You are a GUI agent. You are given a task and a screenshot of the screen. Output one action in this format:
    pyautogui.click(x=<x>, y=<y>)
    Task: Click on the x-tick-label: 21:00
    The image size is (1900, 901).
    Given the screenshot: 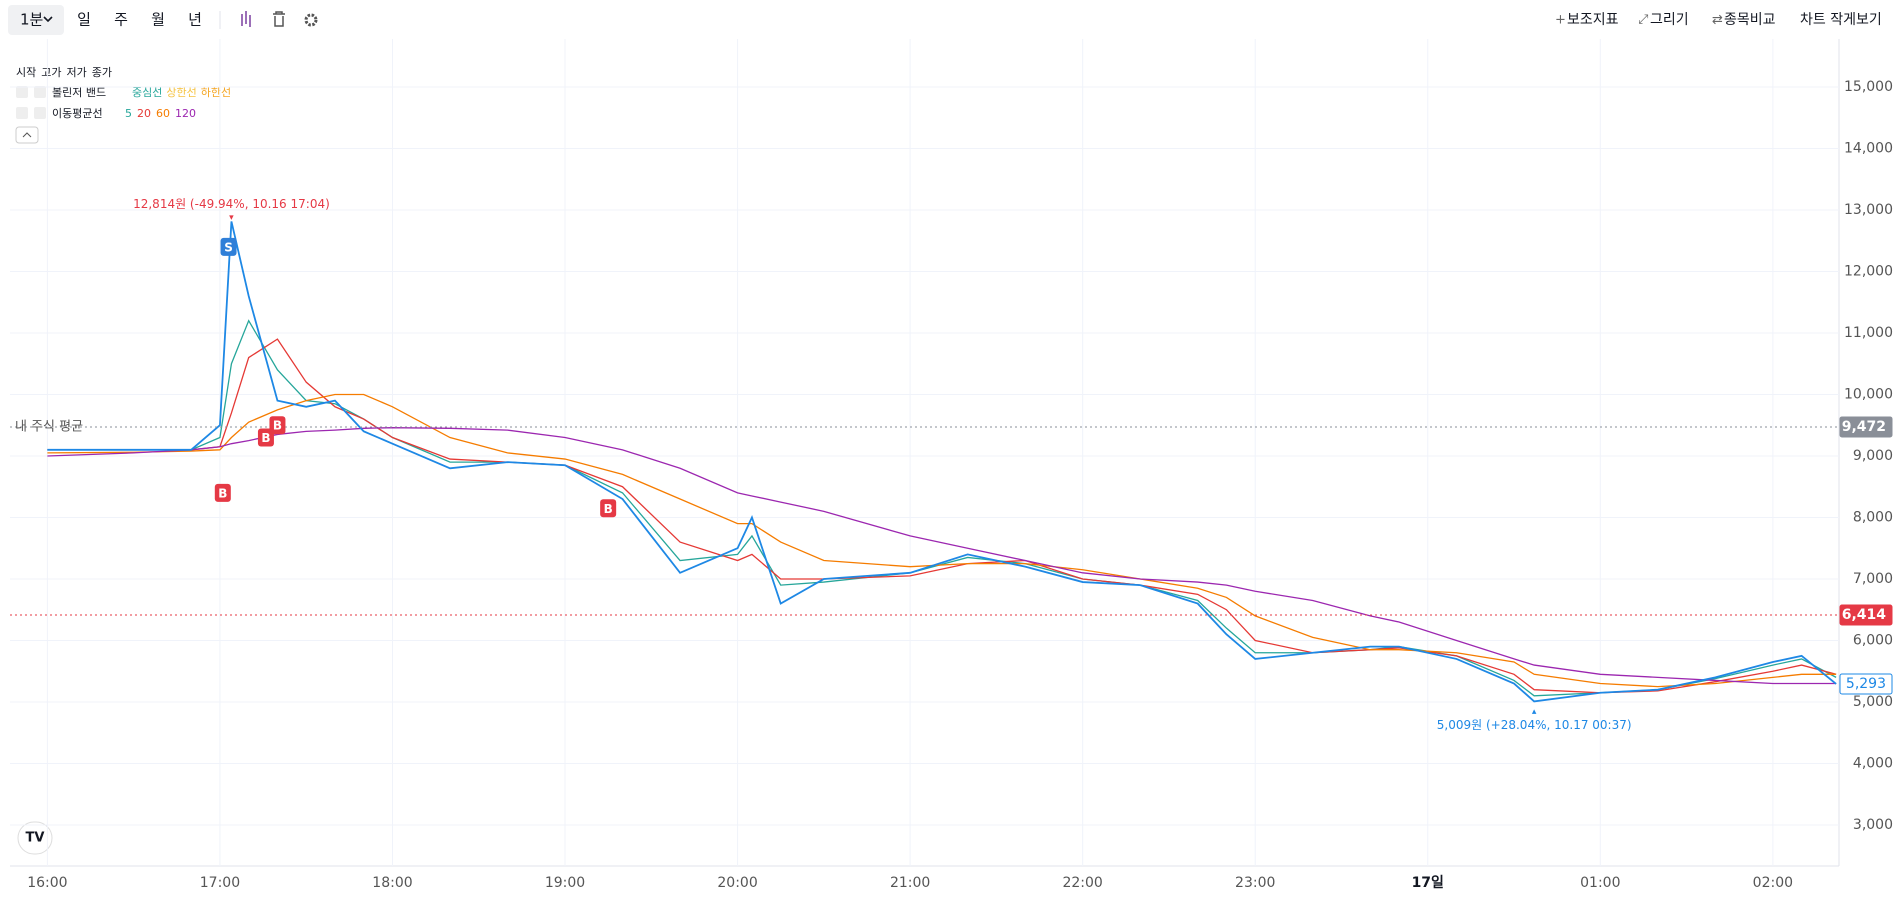 What is the action you would take?
    pyautogui.click(x=910, y=883)
    